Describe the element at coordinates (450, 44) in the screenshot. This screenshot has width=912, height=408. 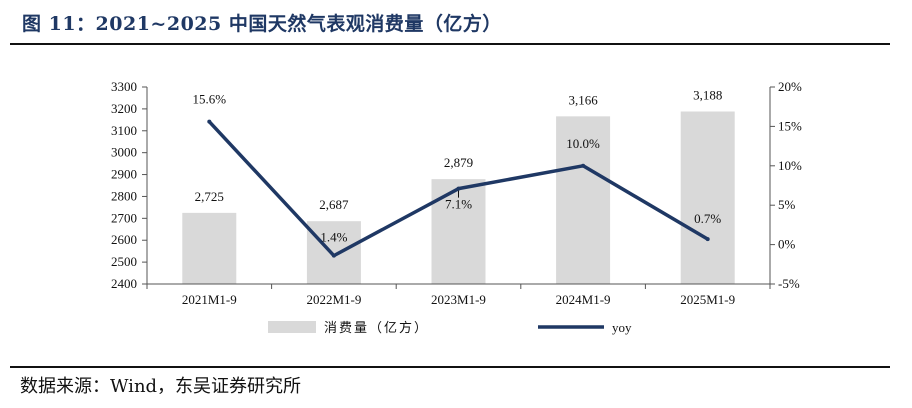
I see `title-divider` at that location.